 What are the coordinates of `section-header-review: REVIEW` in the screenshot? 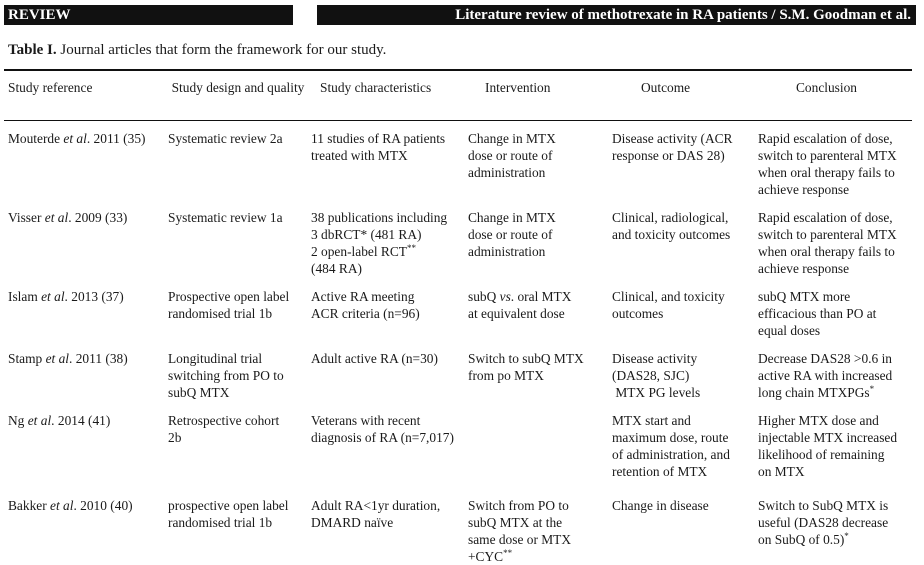 It's located at (148, 15).